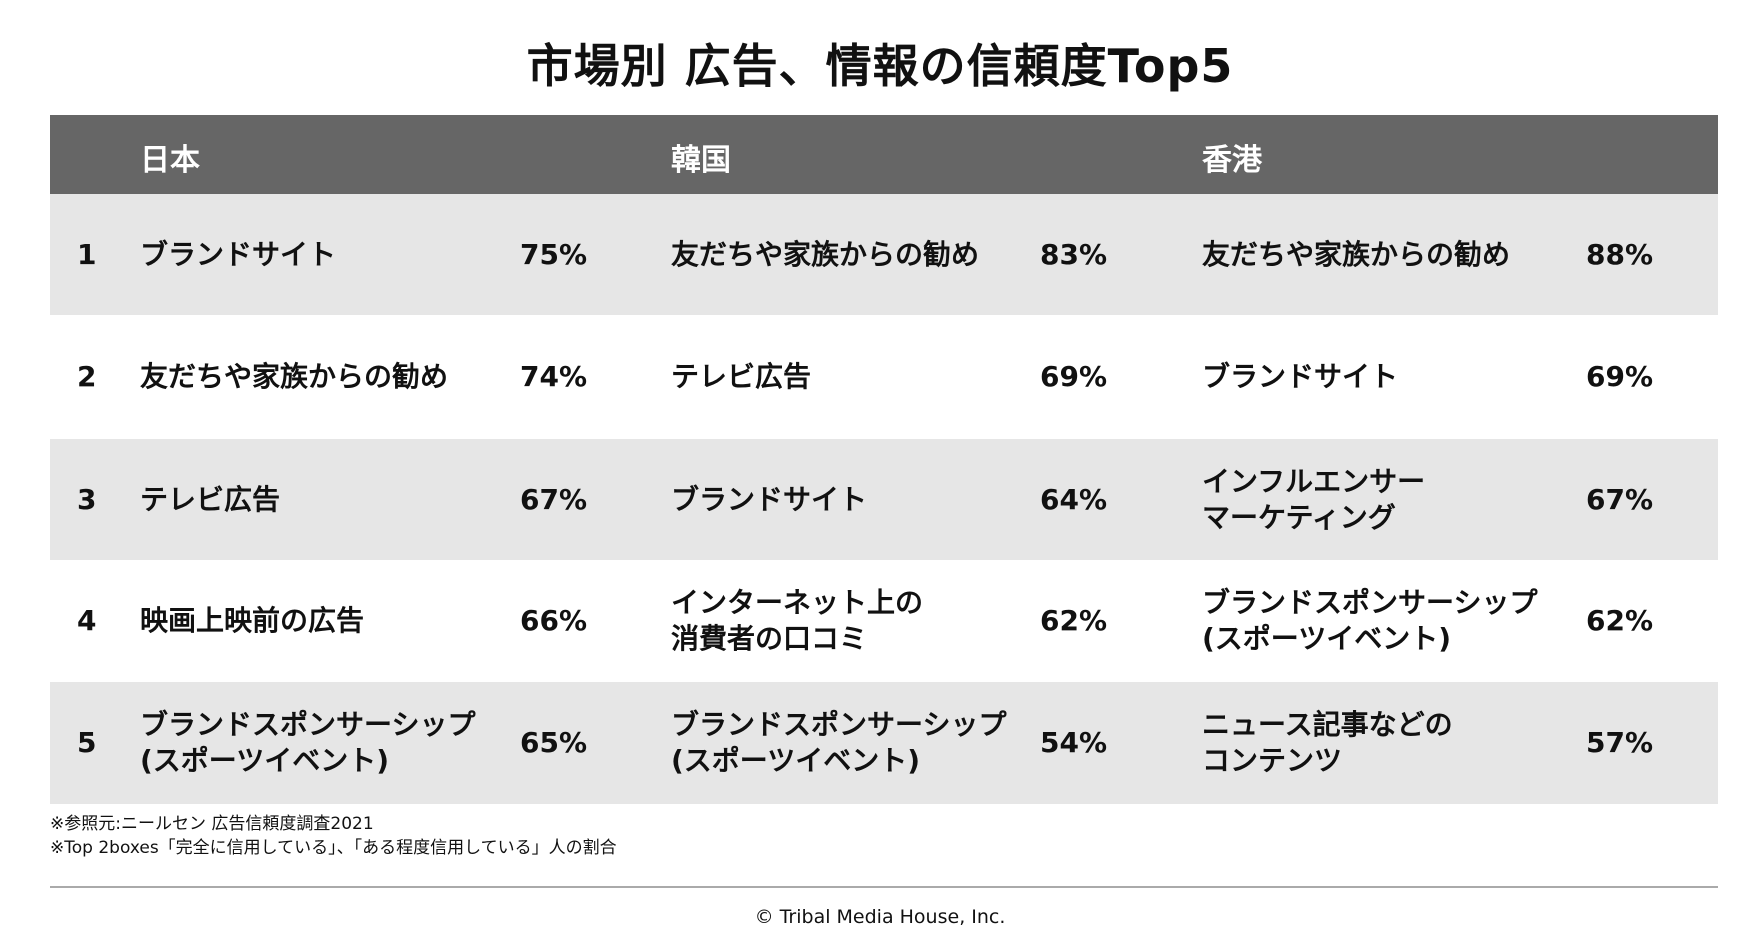 The height and width of the screenshot is (945, 1760). What do you see at coordinates (1356, 254) in the screenshot?
I see `hongkong-label: 友だちや家族からの勧め` at bounding box center [1356, 254].